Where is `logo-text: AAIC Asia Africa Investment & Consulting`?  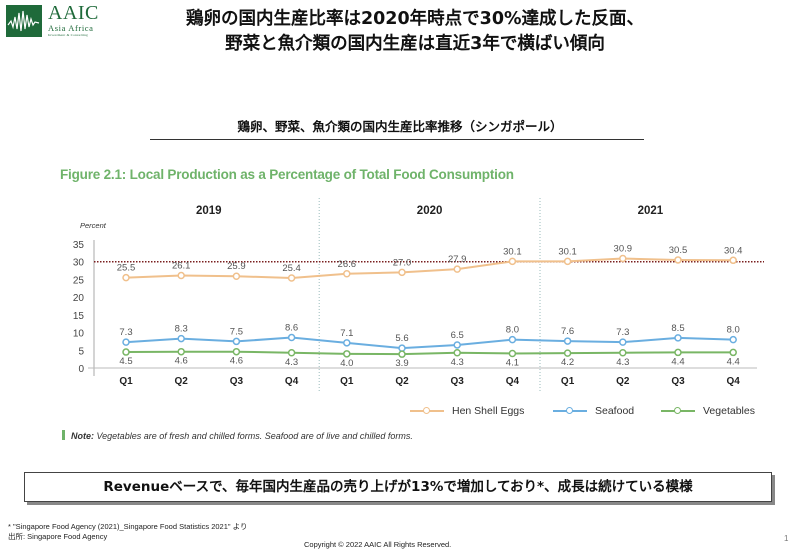 logo-text: AAIC Asia Africa Investment & Consulting is located at coordinates (73, 20).